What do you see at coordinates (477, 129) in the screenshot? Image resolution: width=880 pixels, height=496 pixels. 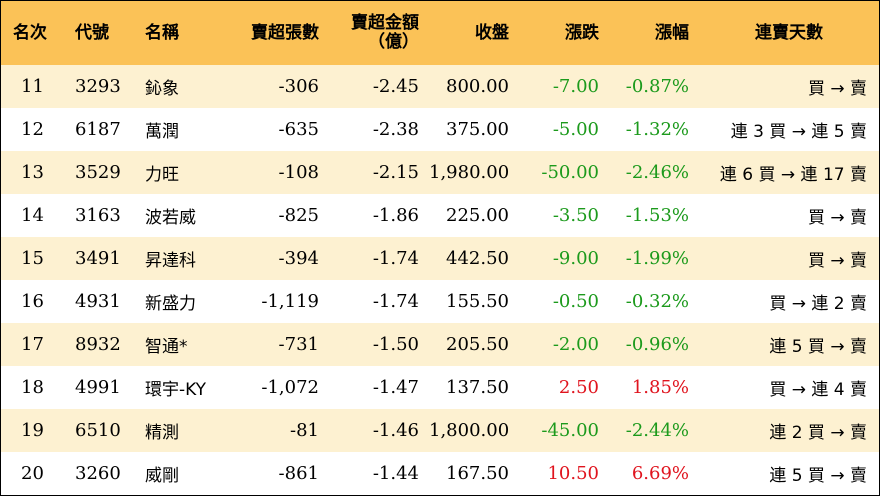 I see `cell-close: 375.00` at bounding box center [477, 129].